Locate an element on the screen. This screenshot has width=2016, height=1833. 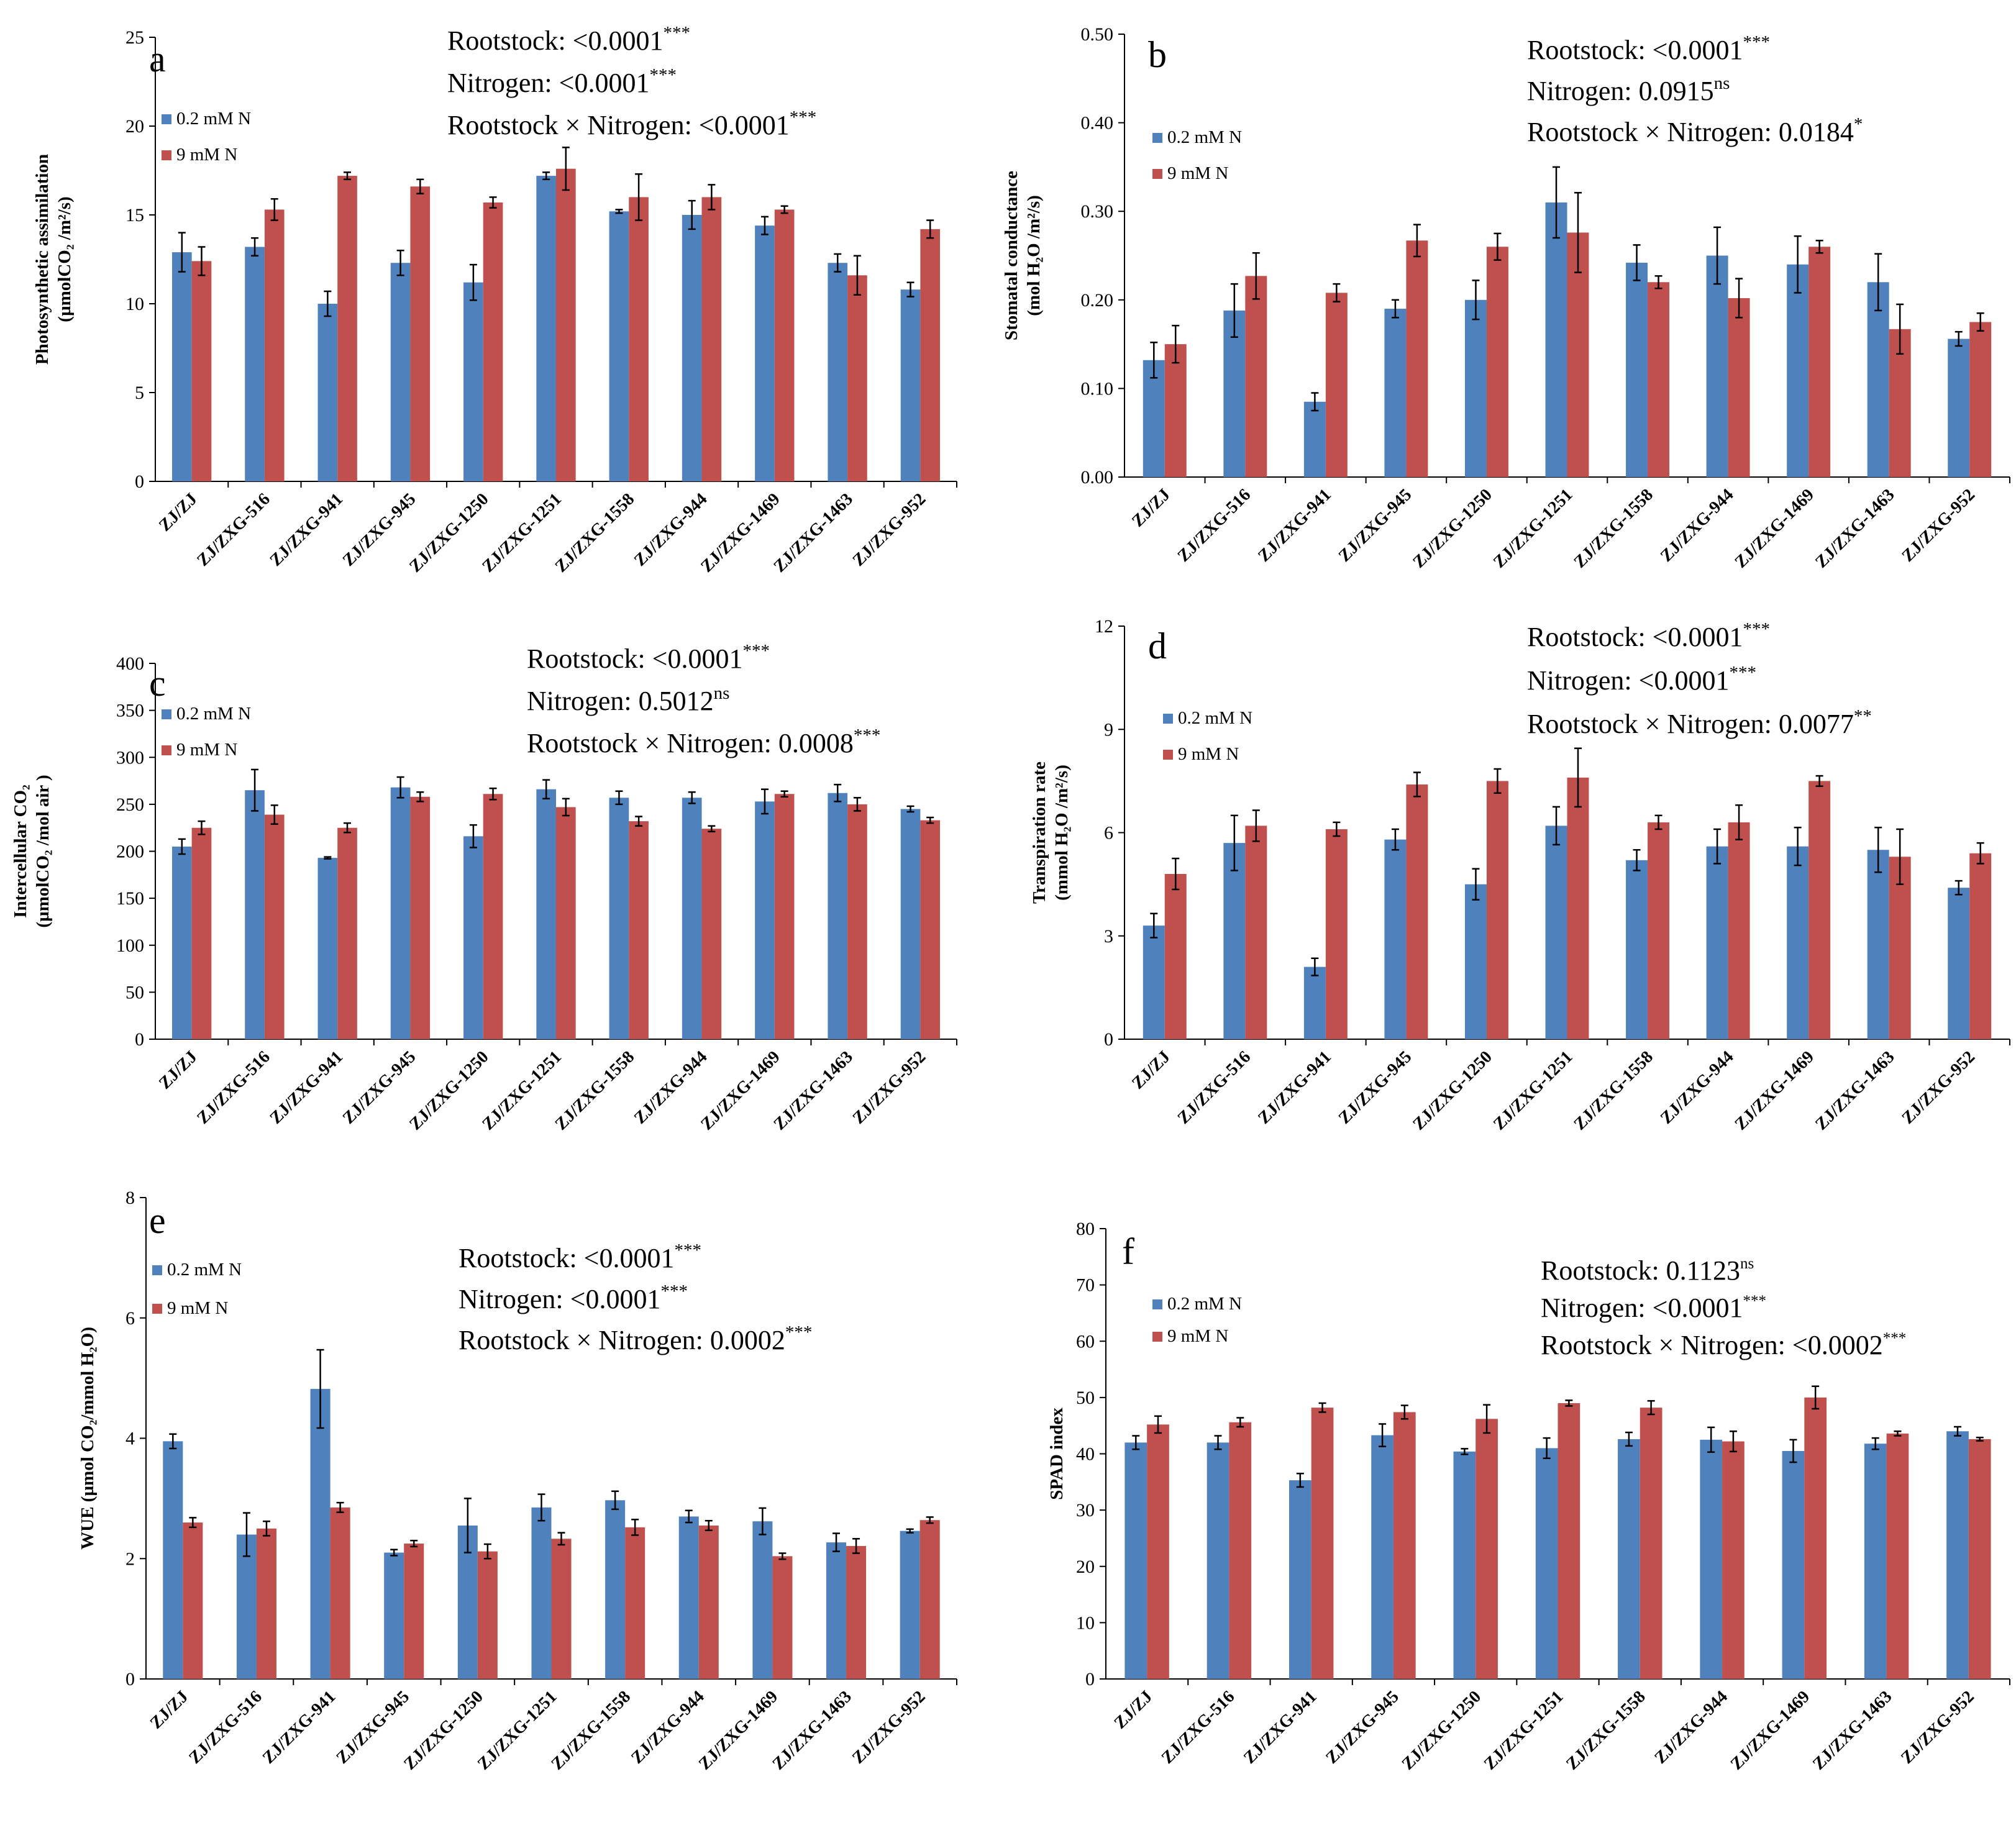
significance-mark: ** is located at coordinates (1863, 716).